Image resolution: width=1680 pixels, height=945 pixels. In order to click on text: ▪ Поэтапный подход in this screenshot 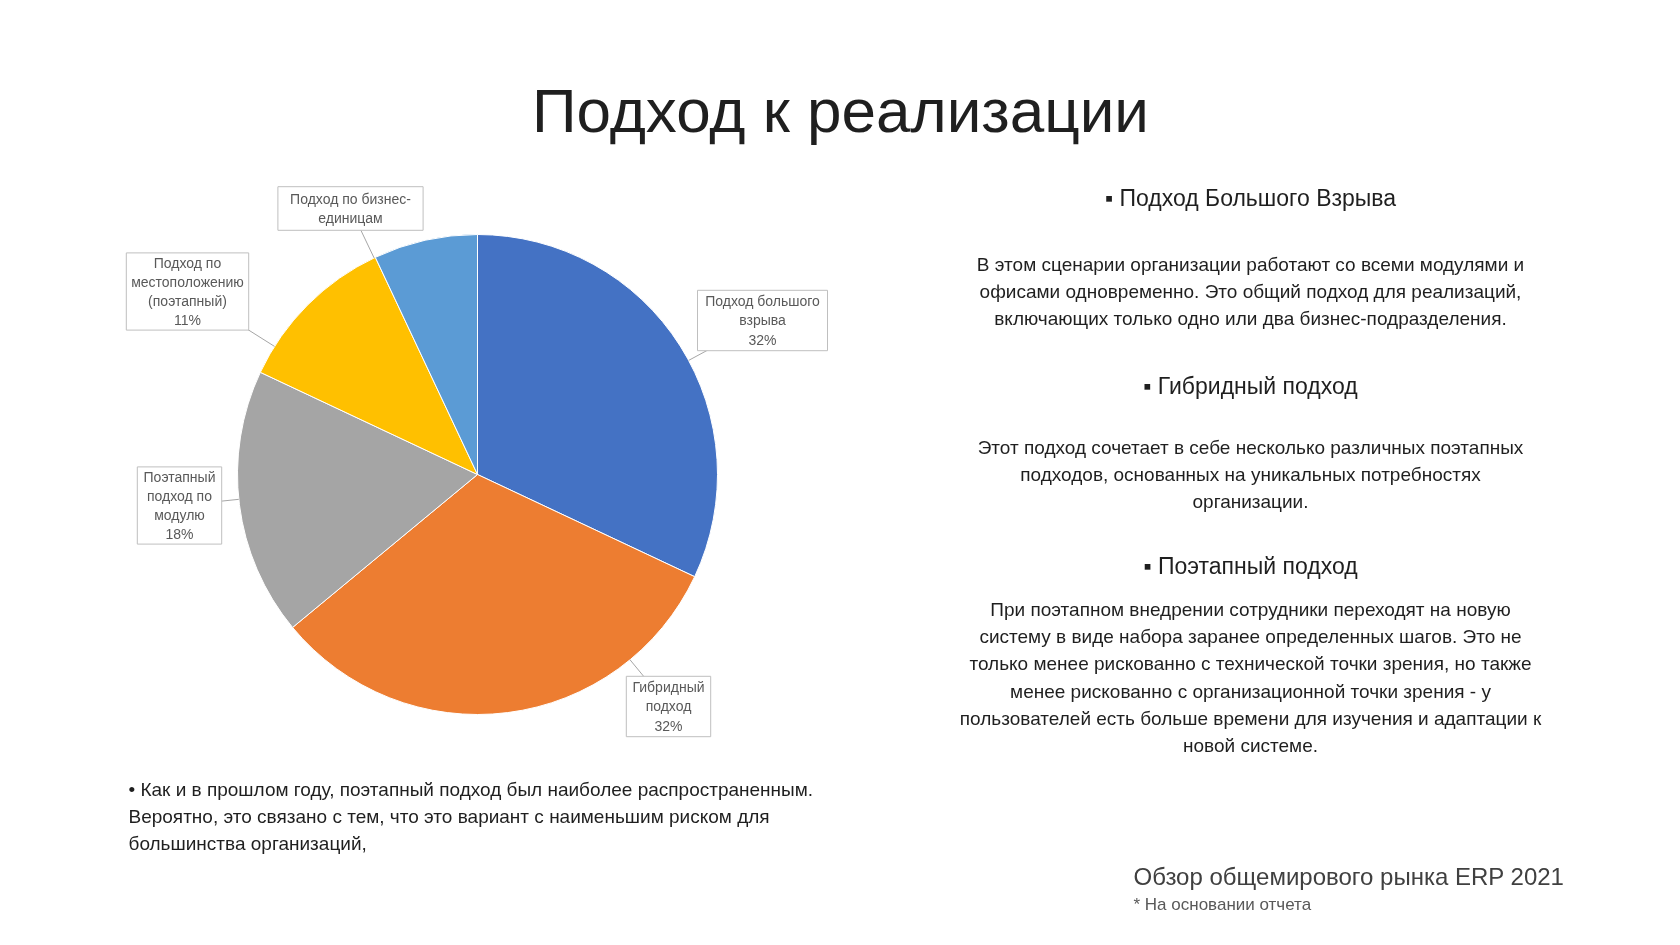, I will do `click(1251, 565)`.